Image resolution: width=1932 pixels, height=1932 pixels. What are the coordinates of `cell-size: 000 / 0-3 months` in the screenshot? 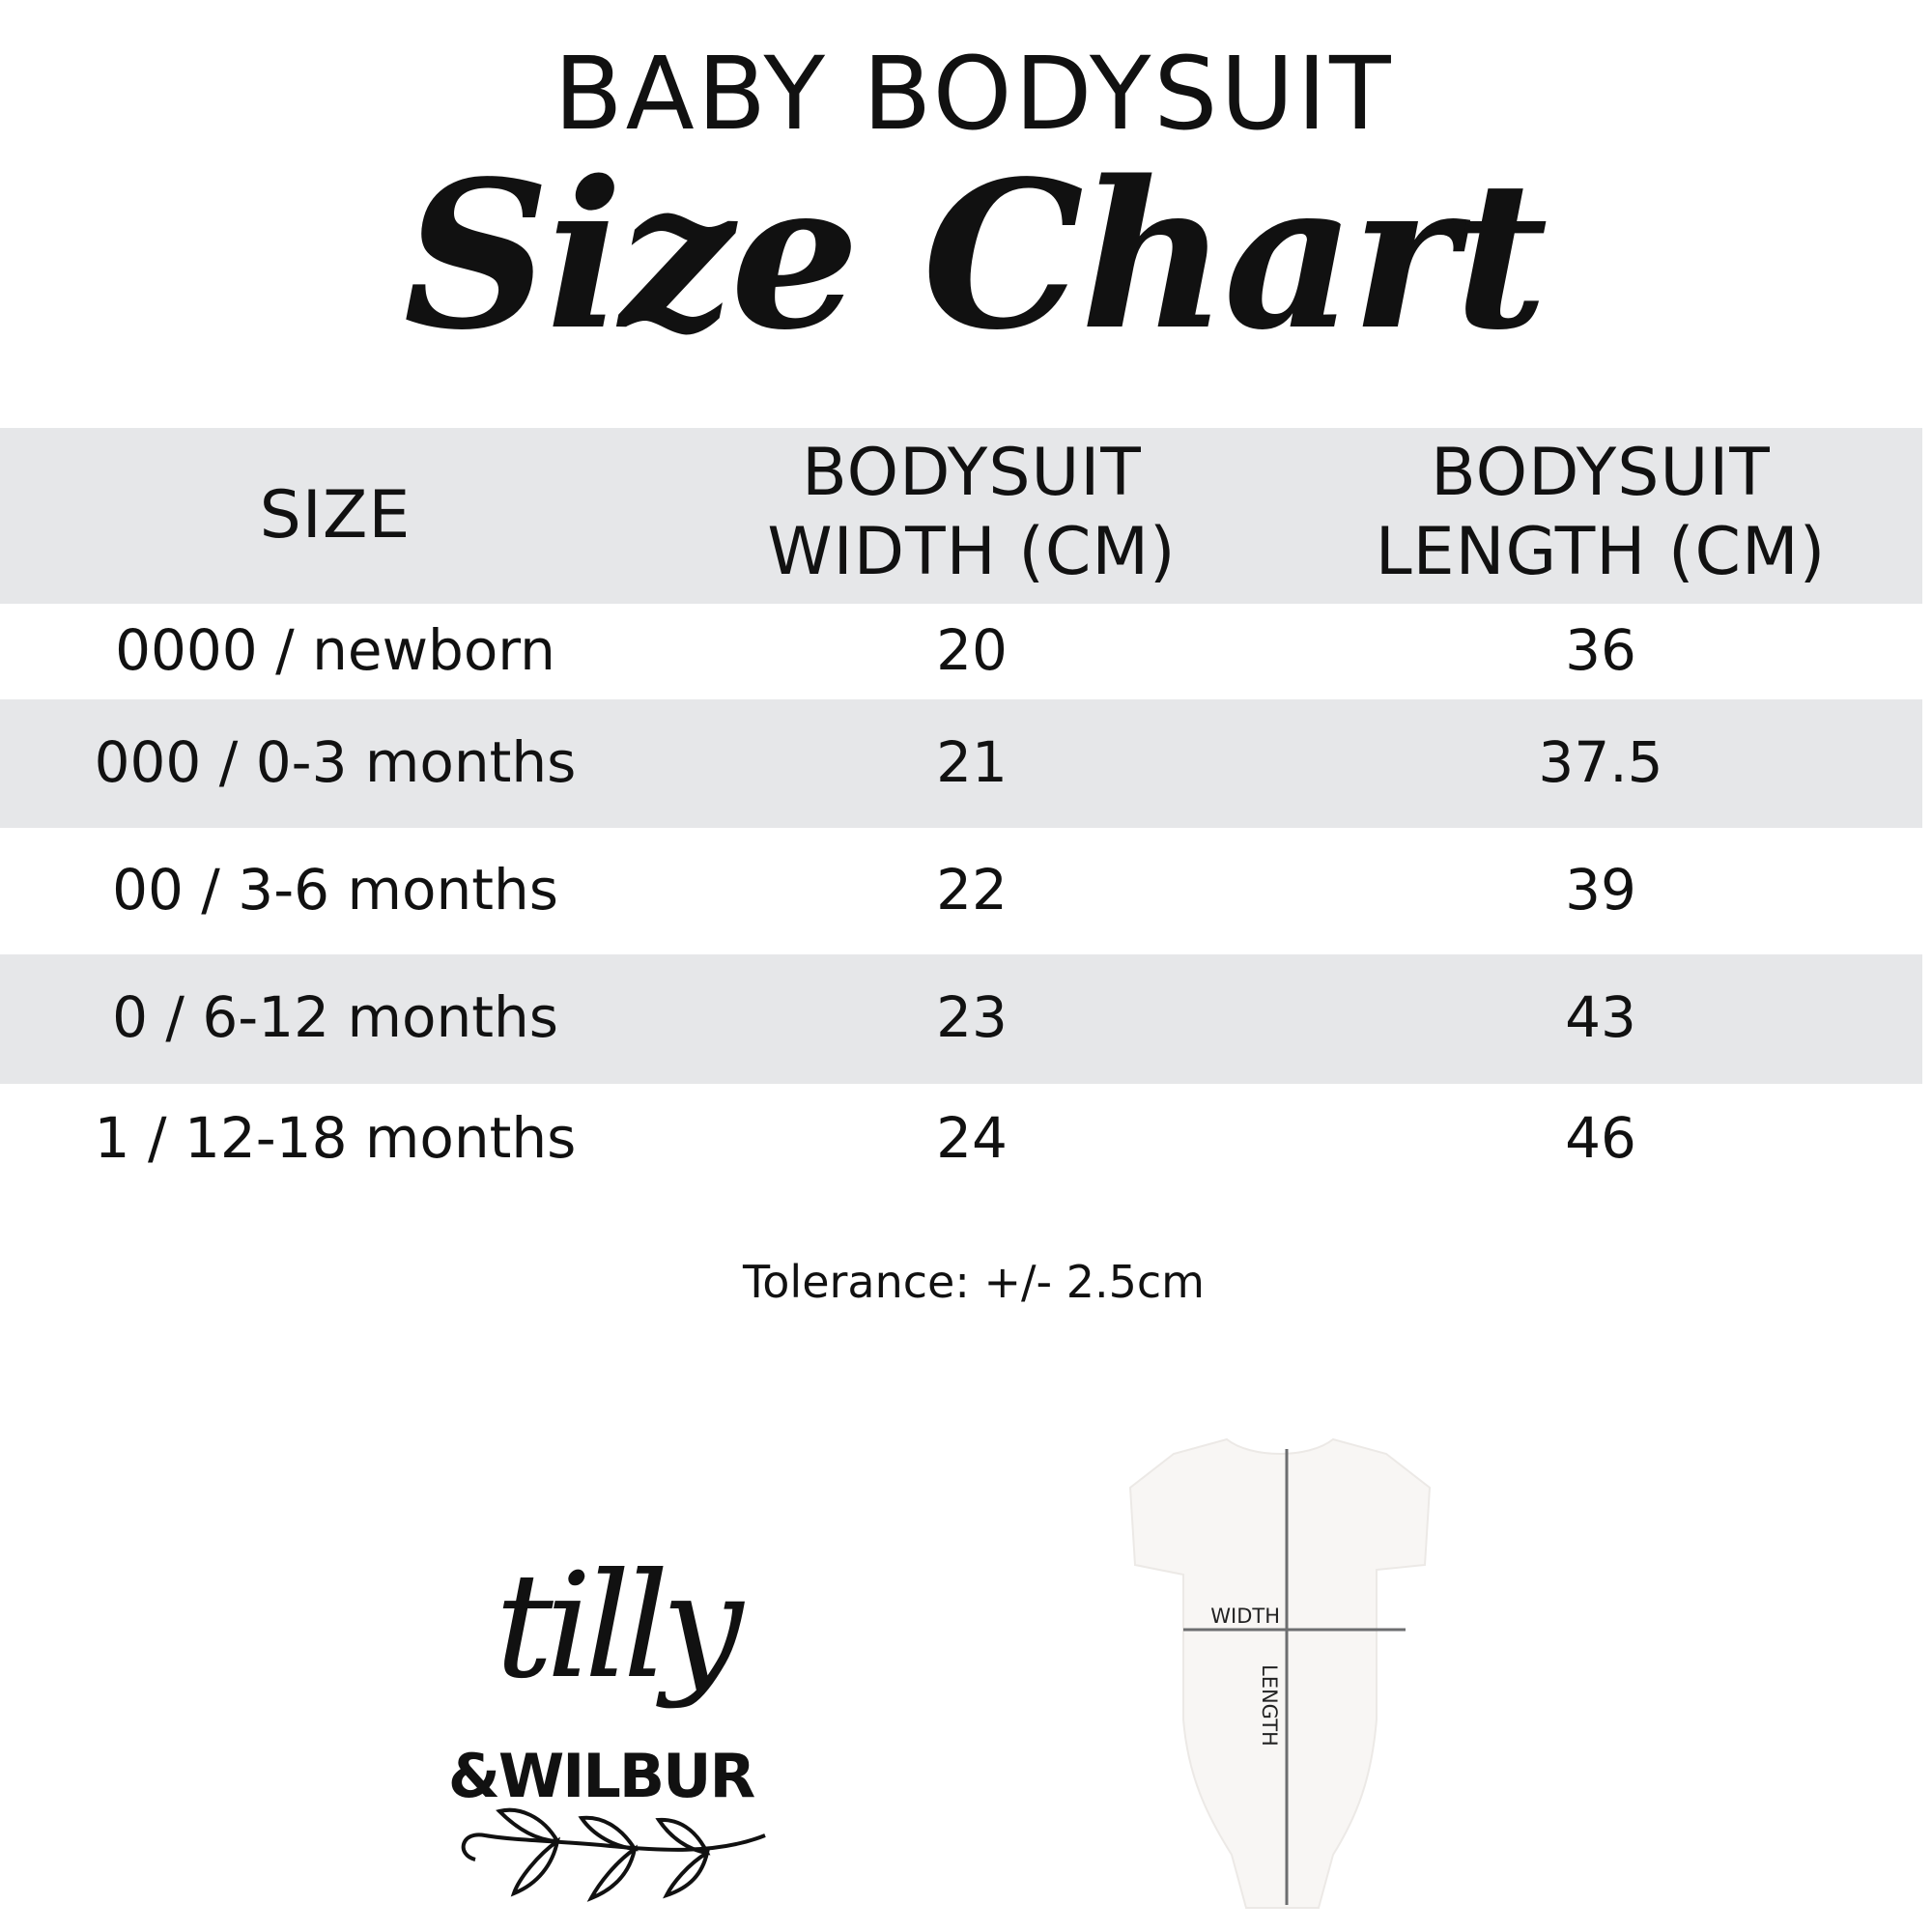 It's located at (335, 761).